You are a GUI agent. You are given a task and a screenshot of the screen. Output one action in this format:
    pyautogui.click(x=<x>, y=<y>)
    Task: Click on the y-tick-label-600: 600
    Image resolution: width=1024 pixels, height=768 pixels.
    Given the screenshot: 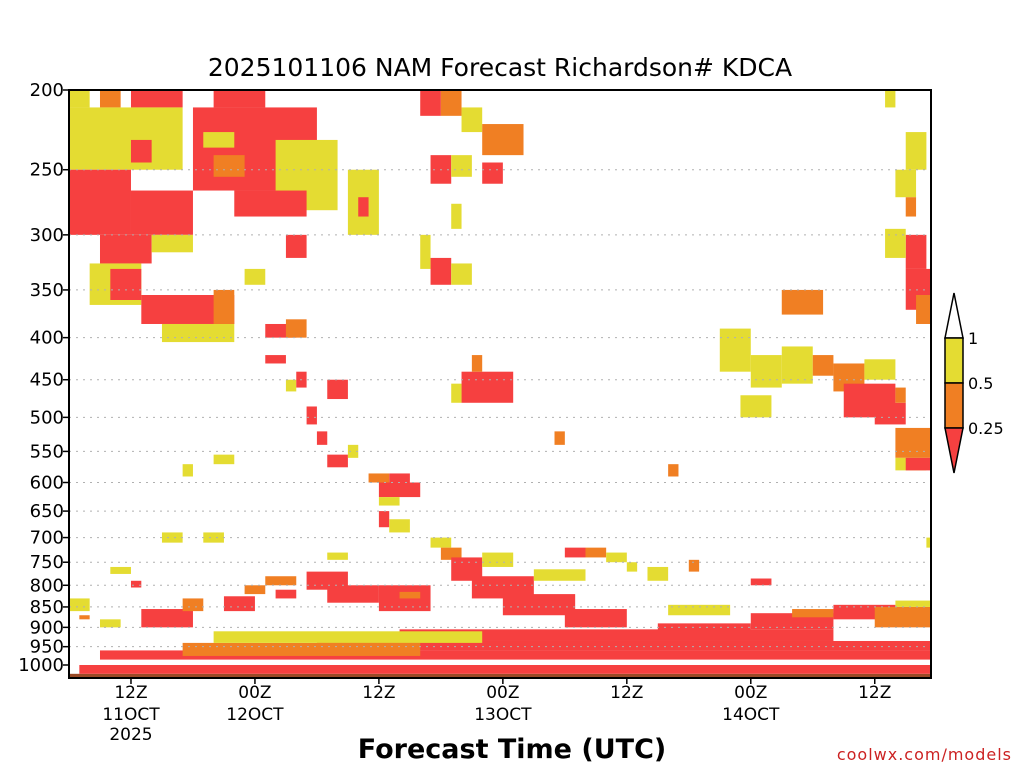 What is the action you would take?
    pyautogui.click(x=47, y=482)
    